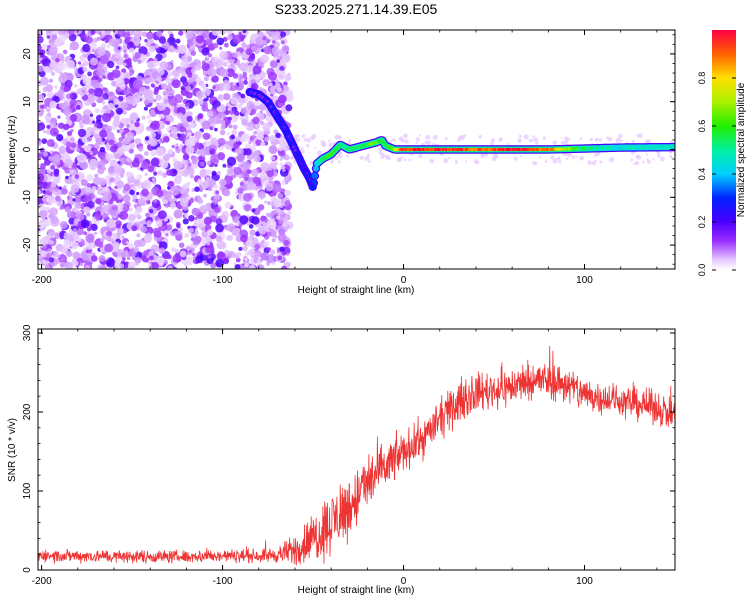  I want to click on snr-ytick-label: 0, so click(27, 570).